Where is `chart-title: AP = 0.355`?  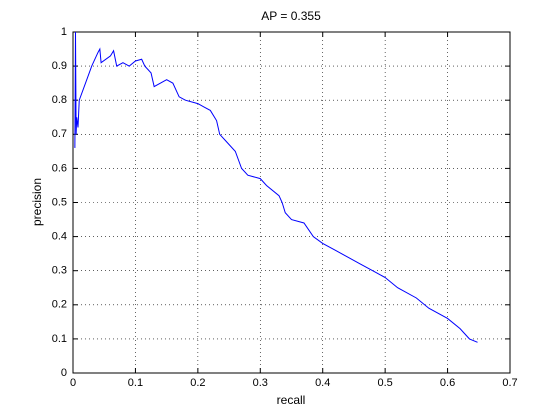 chart-title: AP = 0.355 is located at coordinates (291, 16).